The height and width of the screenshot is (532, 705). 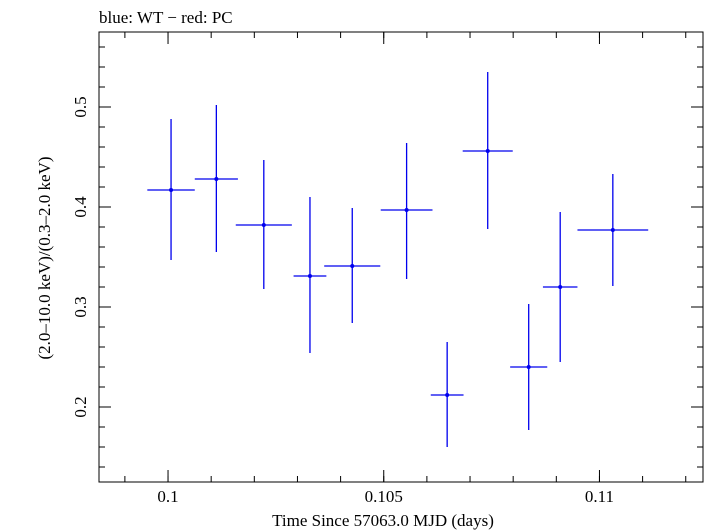 I want to click on y-tick-label: 0.5, so click(x=80, y=106).